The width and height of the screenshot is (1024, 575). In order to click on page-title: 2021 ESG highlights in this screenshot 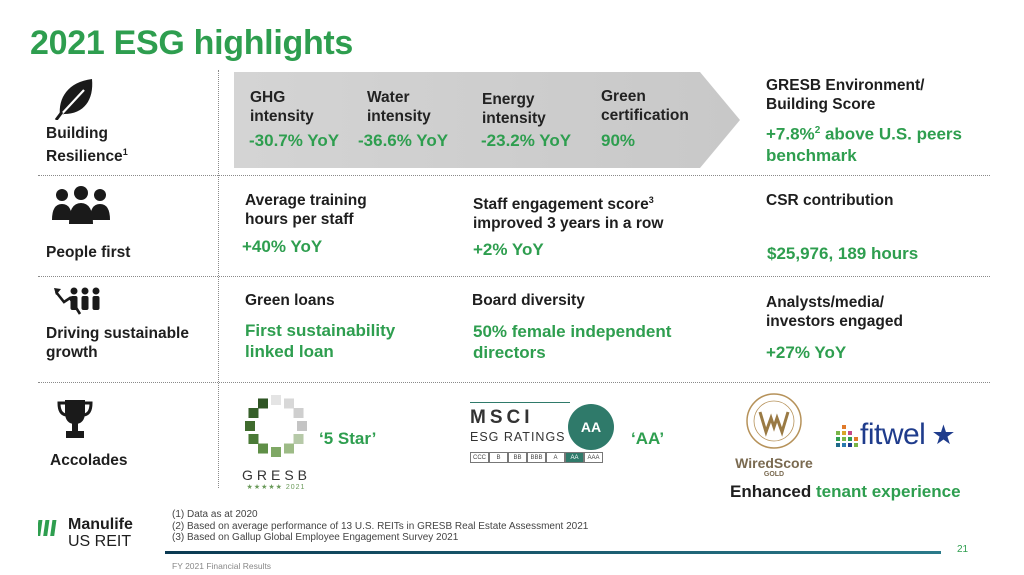, I will do `click(192, 43)`.